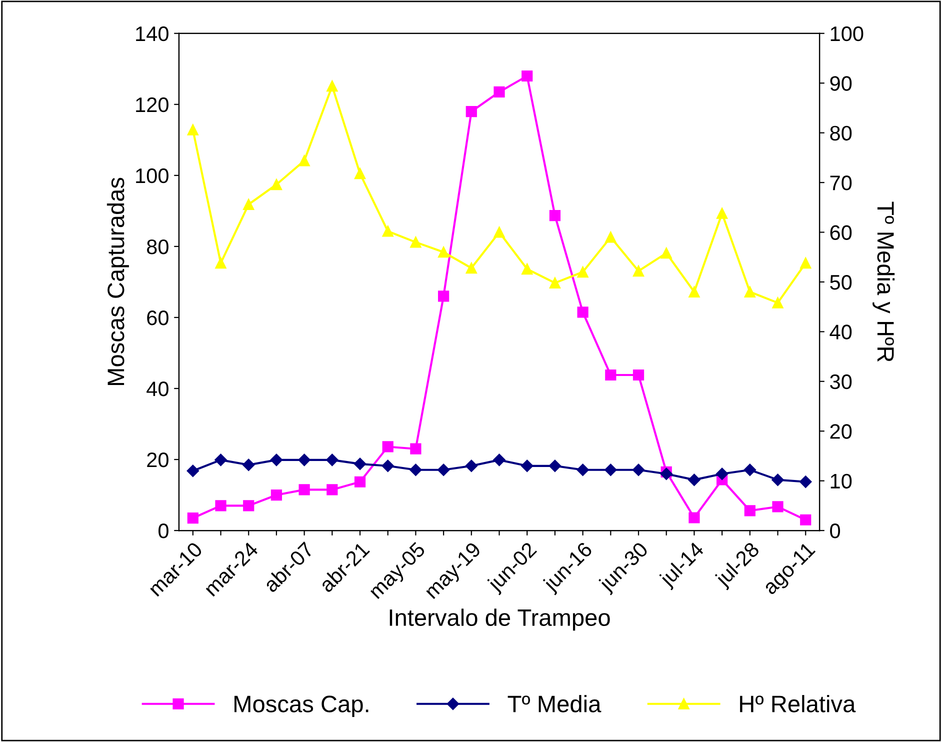 The height and width of the screenshot is (742, 942). What do you see at coordinates (157, 318) in the screenshot?
I see `y-tick-label: 60` at bounding box center [157, 318].